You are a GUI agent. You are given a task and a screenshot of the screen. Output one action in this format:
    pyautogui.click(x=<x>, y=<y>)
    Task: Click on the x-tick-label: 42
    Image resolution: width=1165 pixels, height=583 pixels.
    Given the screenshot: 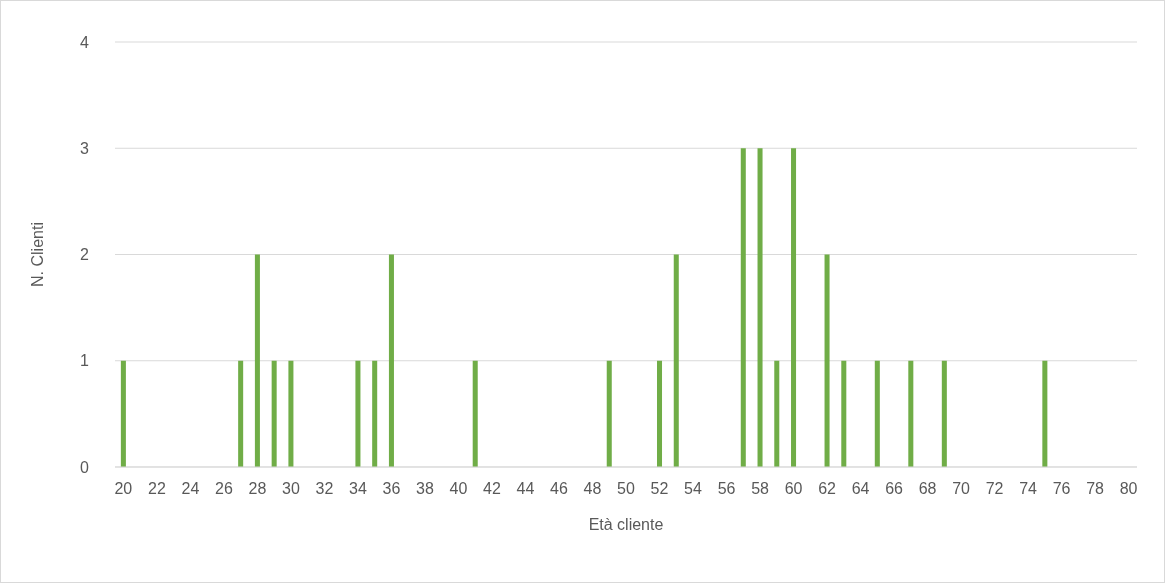 What is the action you would take?
    pyautogui.click(x=492, y=488)
    